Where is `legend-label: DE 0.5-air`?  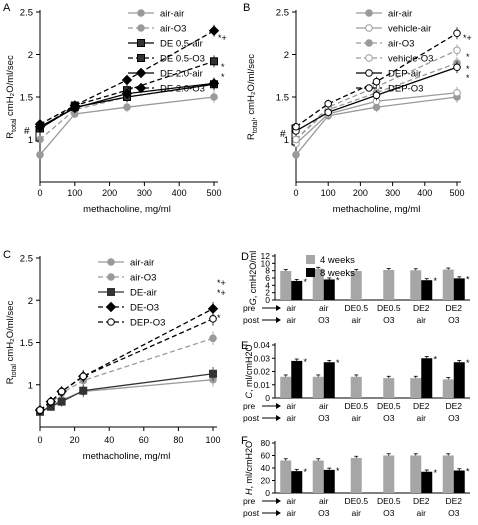
legend-label: DE 0.5-air is located at coordinates (181, 44).